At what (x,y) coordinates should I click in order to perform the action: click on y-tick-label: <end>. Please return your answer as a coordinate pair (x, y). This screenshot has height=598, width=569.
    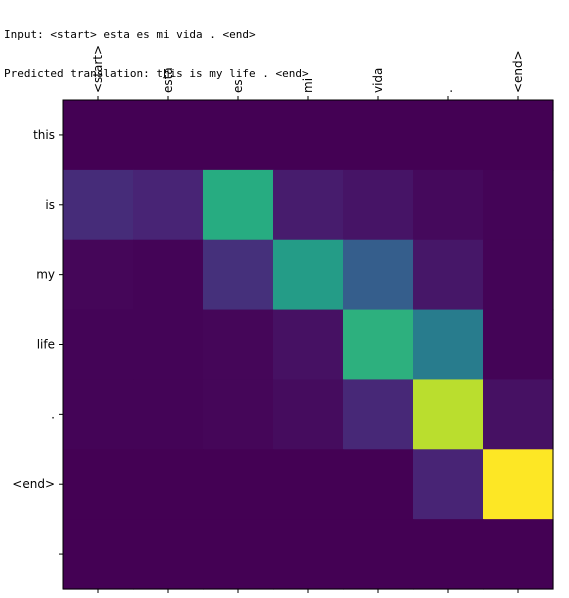
    Looking at the image, I should click on (33, 484).